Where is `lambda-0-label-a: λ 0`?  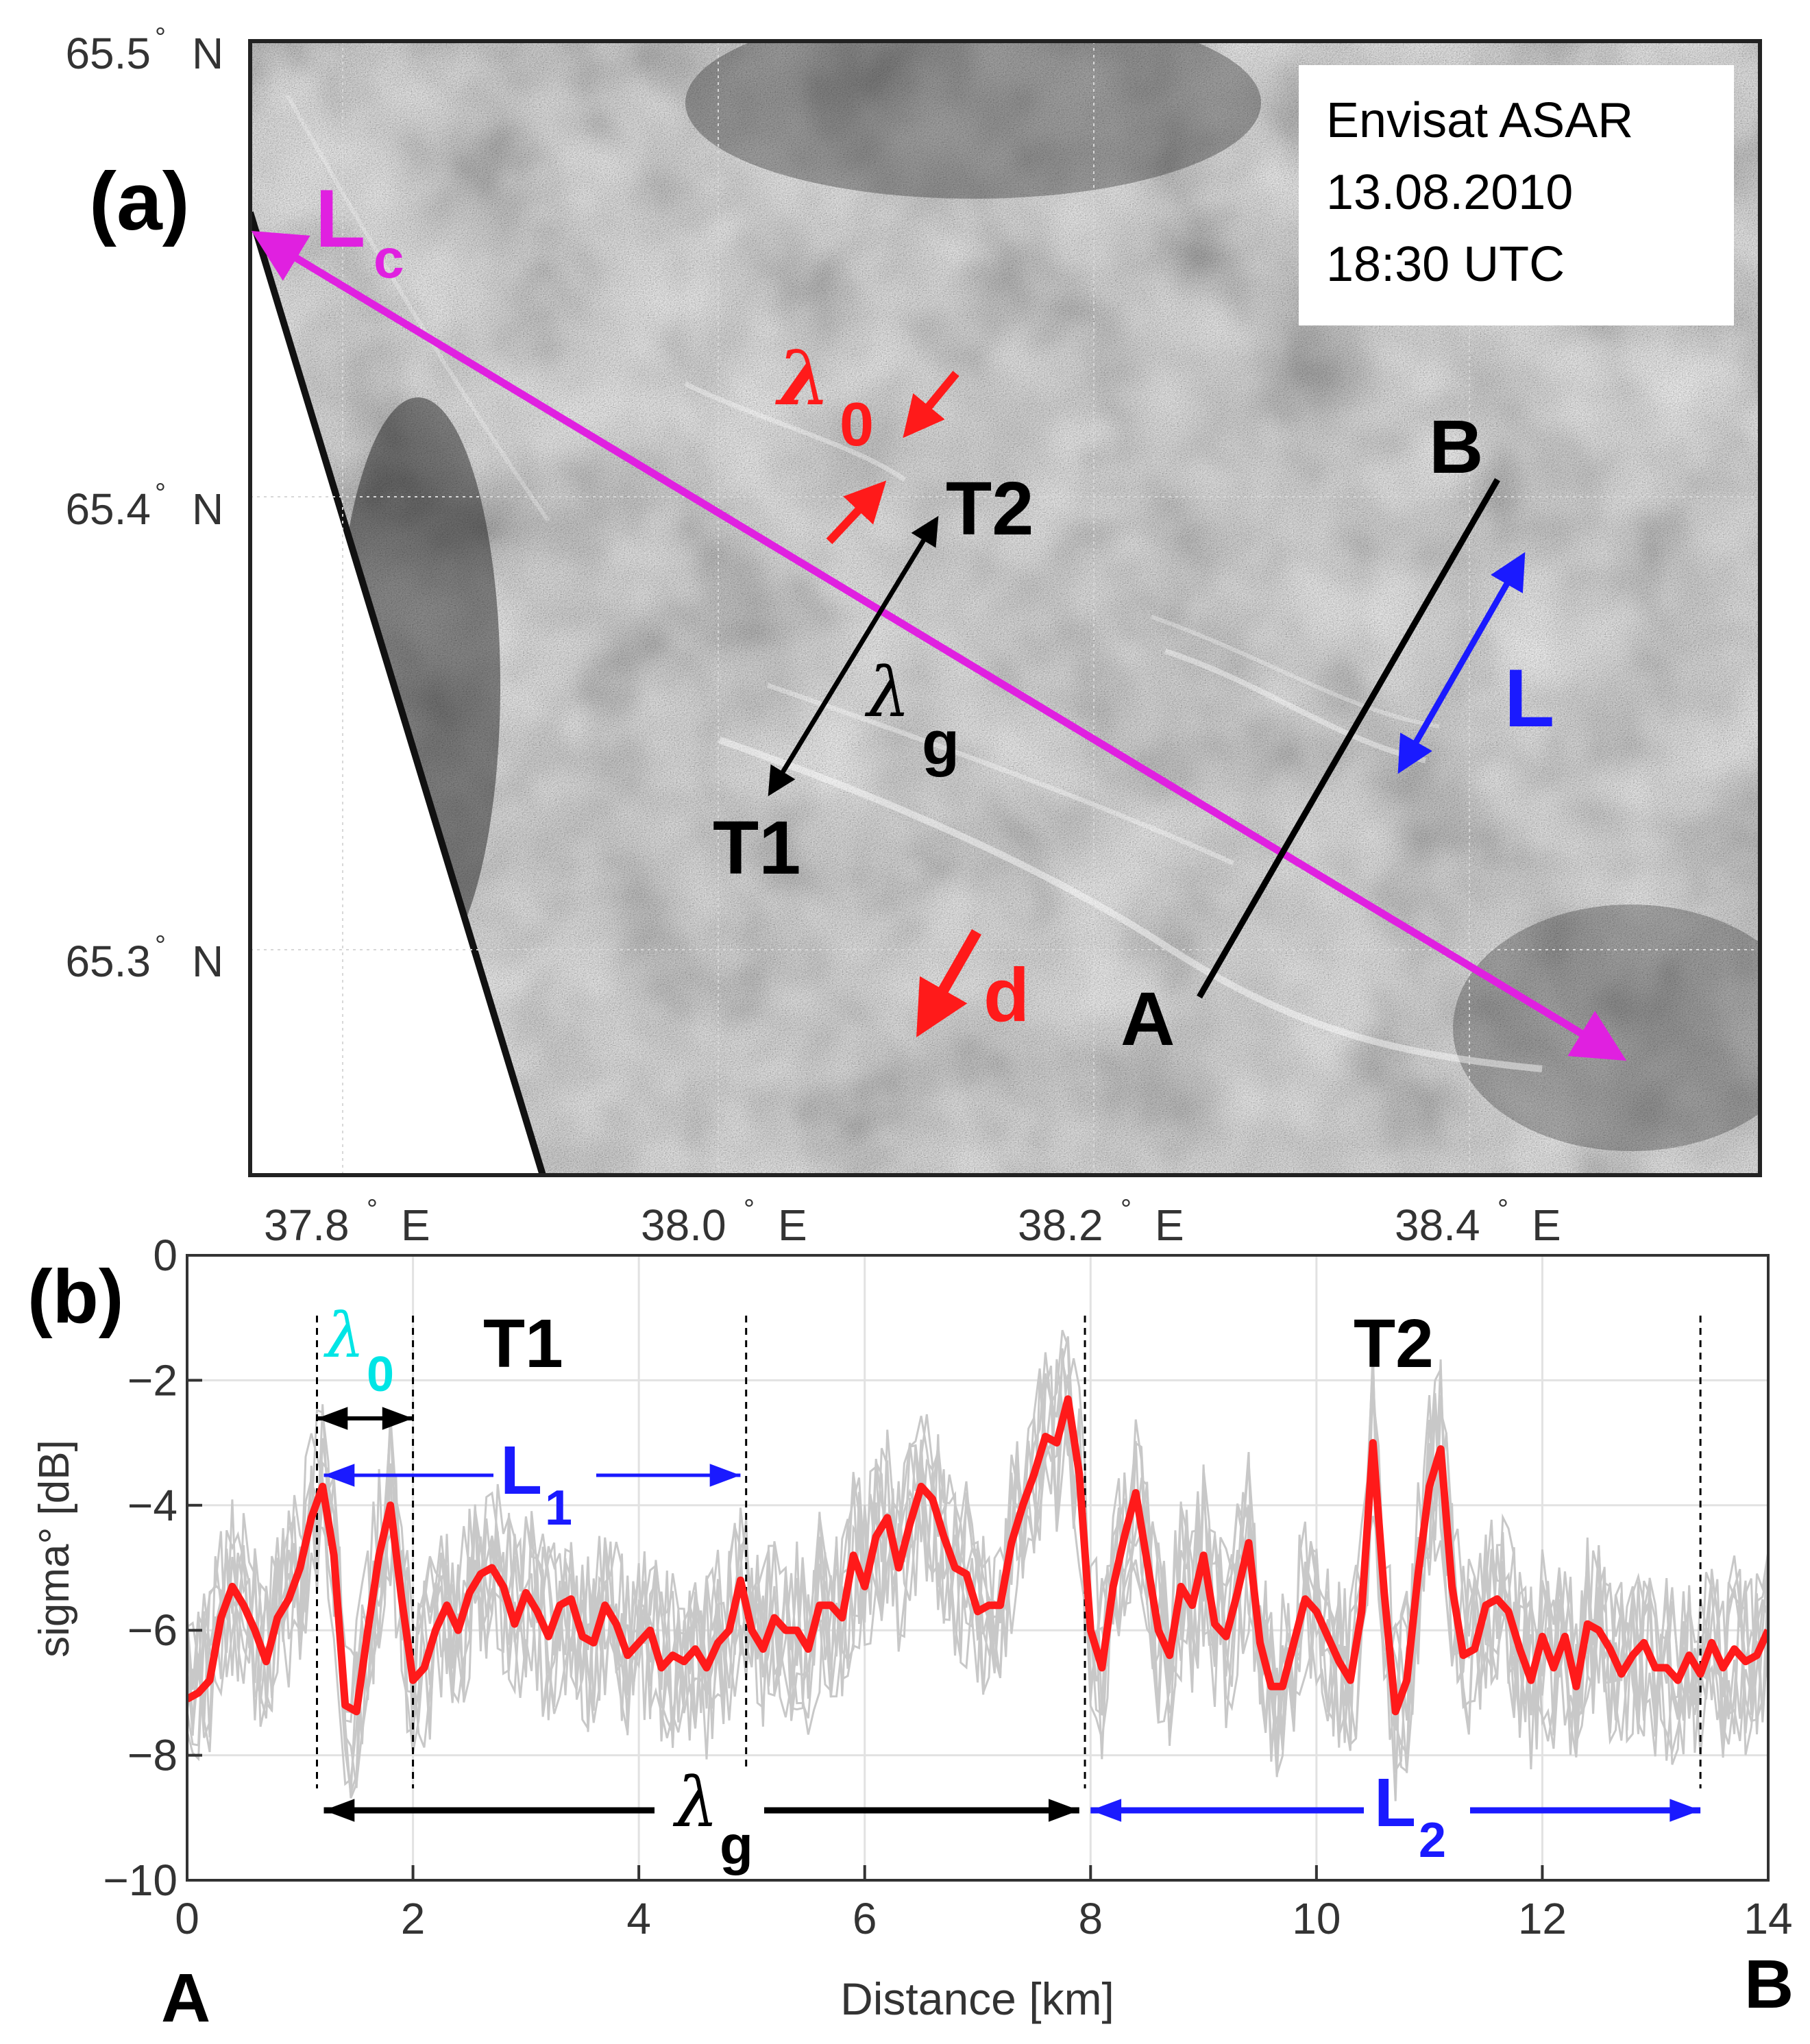 lambda-0-label-a: λ 0 is located at coordinates (824, 396).